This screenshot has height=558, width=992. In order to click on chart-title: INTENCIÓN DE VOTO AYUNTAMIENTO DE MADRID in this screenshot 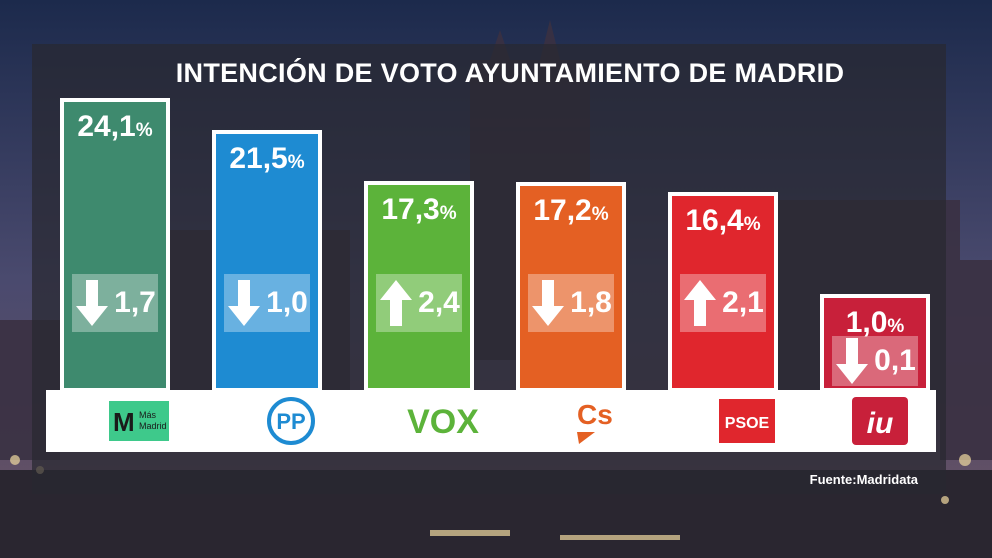, I will do `click(510, 73)`.